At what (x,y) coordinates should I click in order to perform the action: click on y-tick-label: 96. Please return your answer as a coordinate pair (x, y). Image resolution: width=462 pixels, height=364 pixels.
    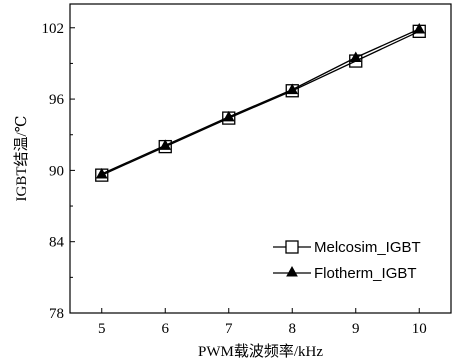
    Looking at the image, I should click on (57, 100).